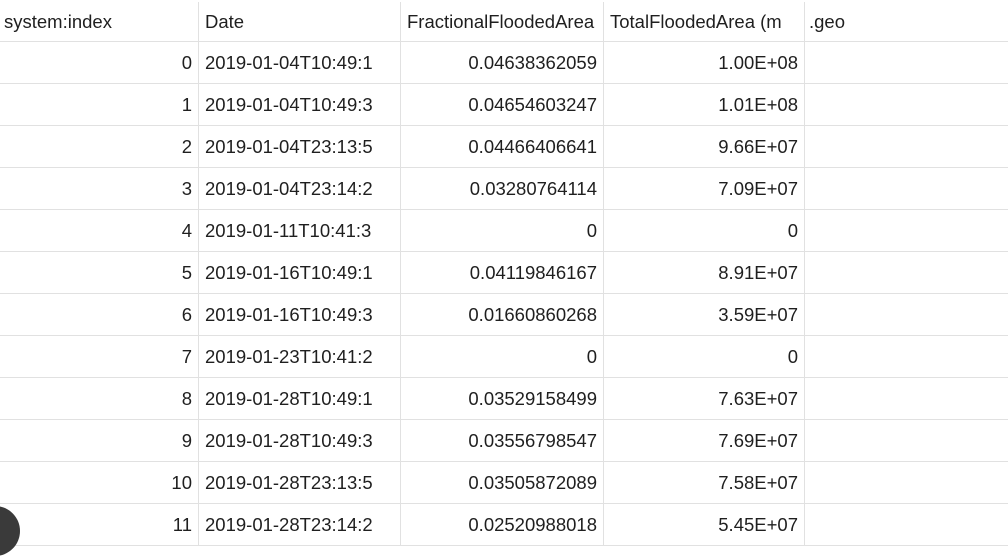 The image size is (1008, 556). I want to click on table-row: 9 2019-01-28T10:49:3 0.03556798547 7.69E+07, so click(504, 441).